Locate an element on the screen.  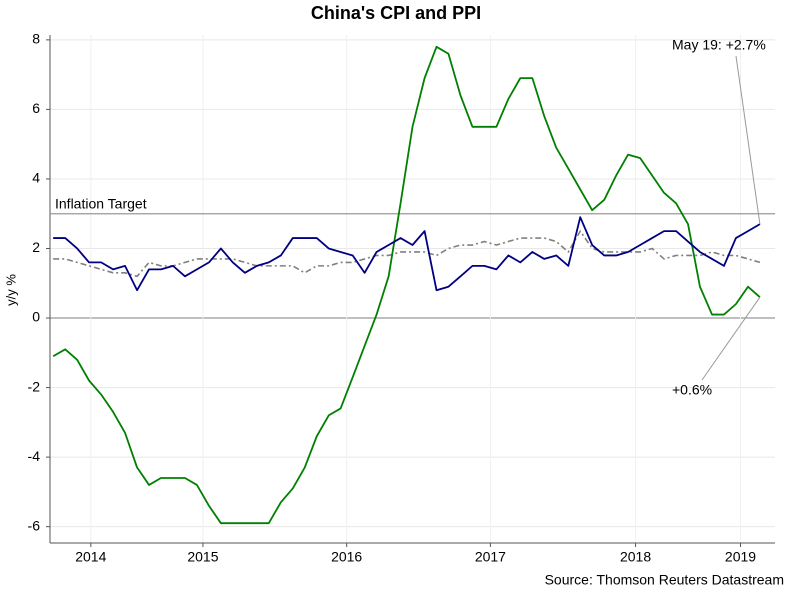
y-axis-label: y/y % is located at coordinates (10, 290).